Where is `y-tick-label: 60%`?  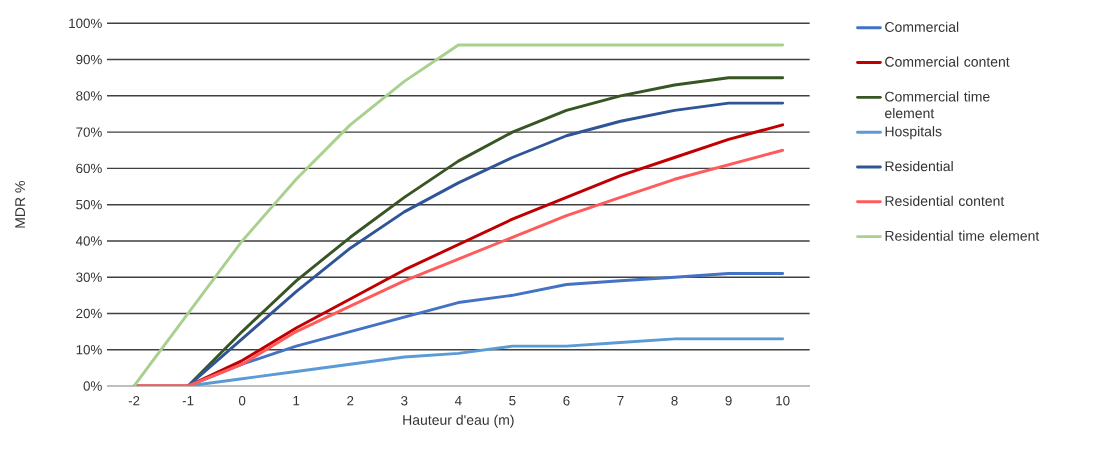 y-tick-label: 60% is located at coordinates (89, 168).